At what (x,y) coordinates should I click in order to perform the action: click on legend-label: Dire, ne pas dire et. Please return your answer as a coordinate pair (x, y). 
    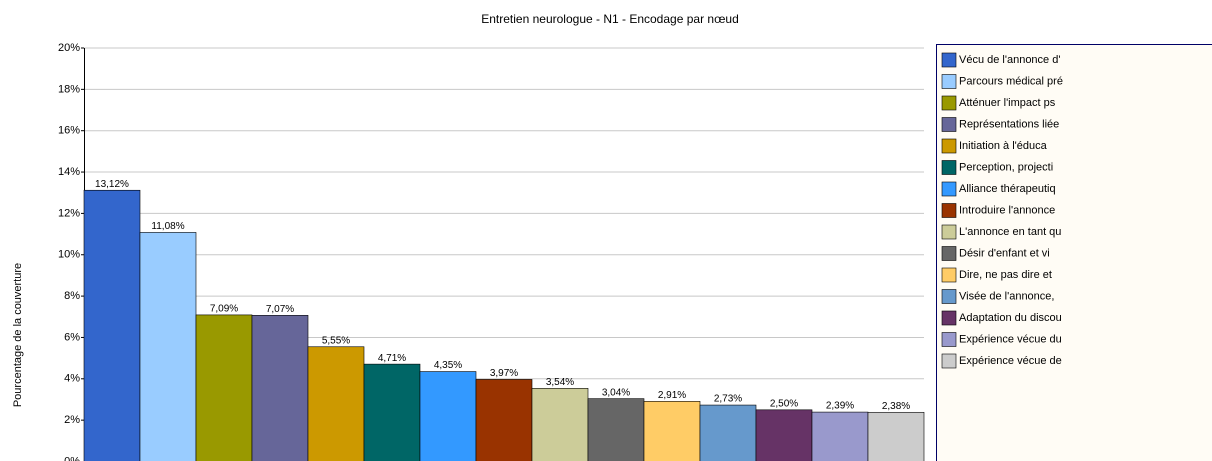
    Looking at the image, I should click on (1005, 275).